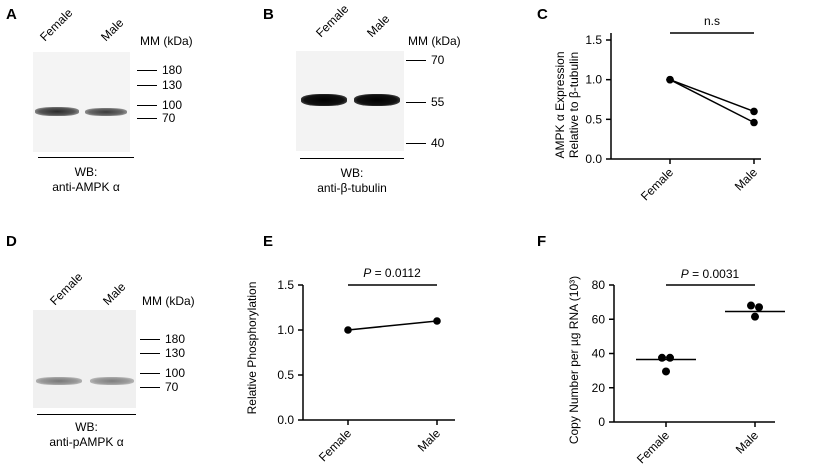 This screenshot has width=819, height=467. I want to click on p-value-annotation: P = 0.0112, so click(392, 273).